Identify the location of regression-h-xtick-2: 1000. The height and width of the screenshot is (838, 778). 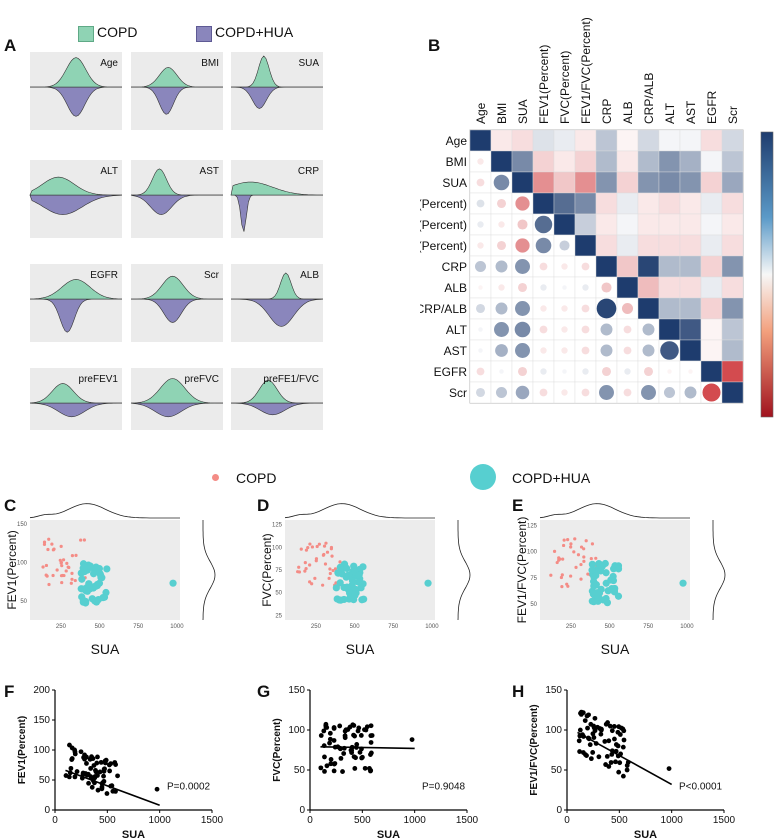
(672, 820).